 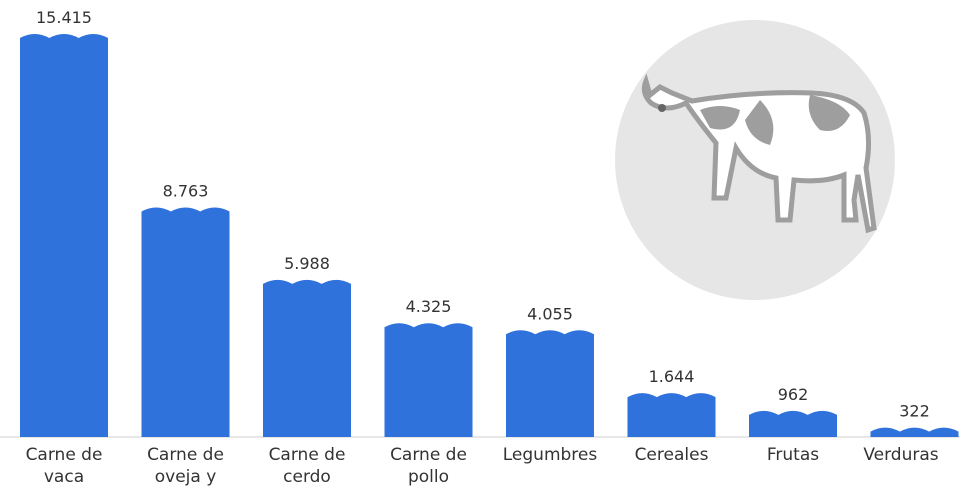 What do you see at coordinates (550, 455) in the screenshot?
I see `x-tick-label: Legumbres` at bounding box center [550, 455].